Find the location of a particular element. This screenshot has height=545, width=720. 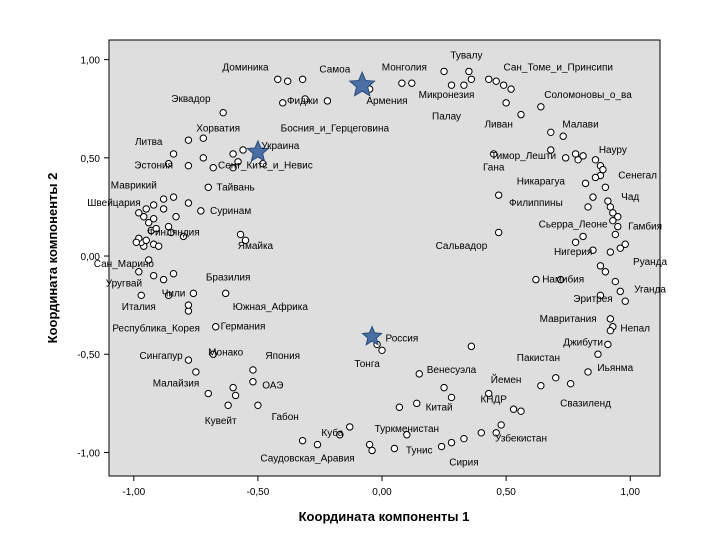

point-label: Никарагуа is located at coordinates (541, 181).